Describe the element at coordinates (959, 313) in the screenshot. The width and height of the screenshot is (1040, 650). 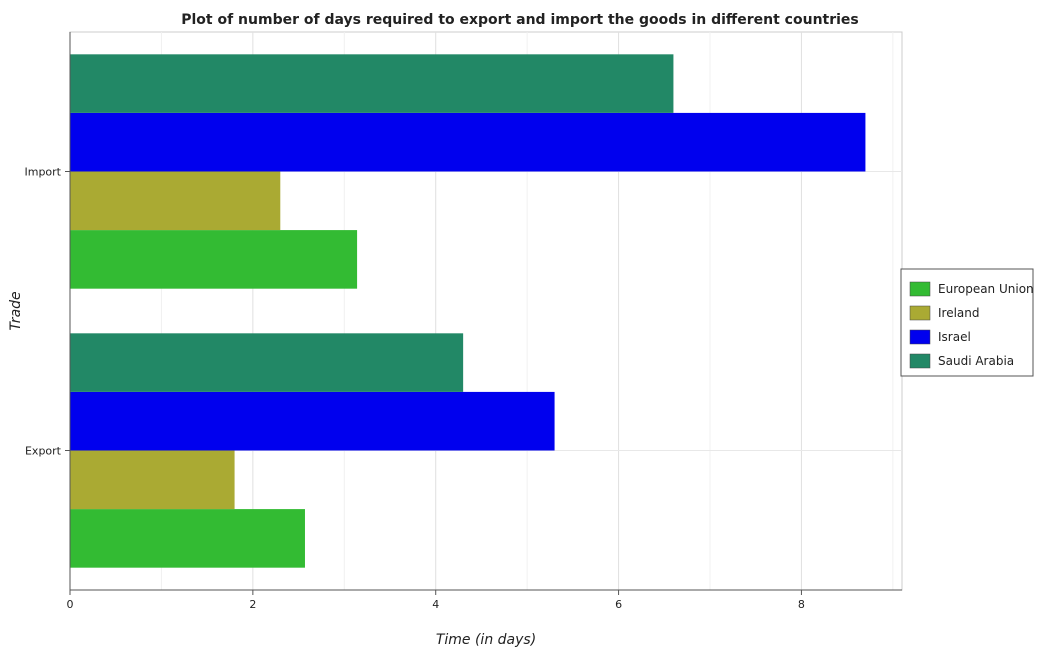
I see `legend-label: Ireland` at that location.